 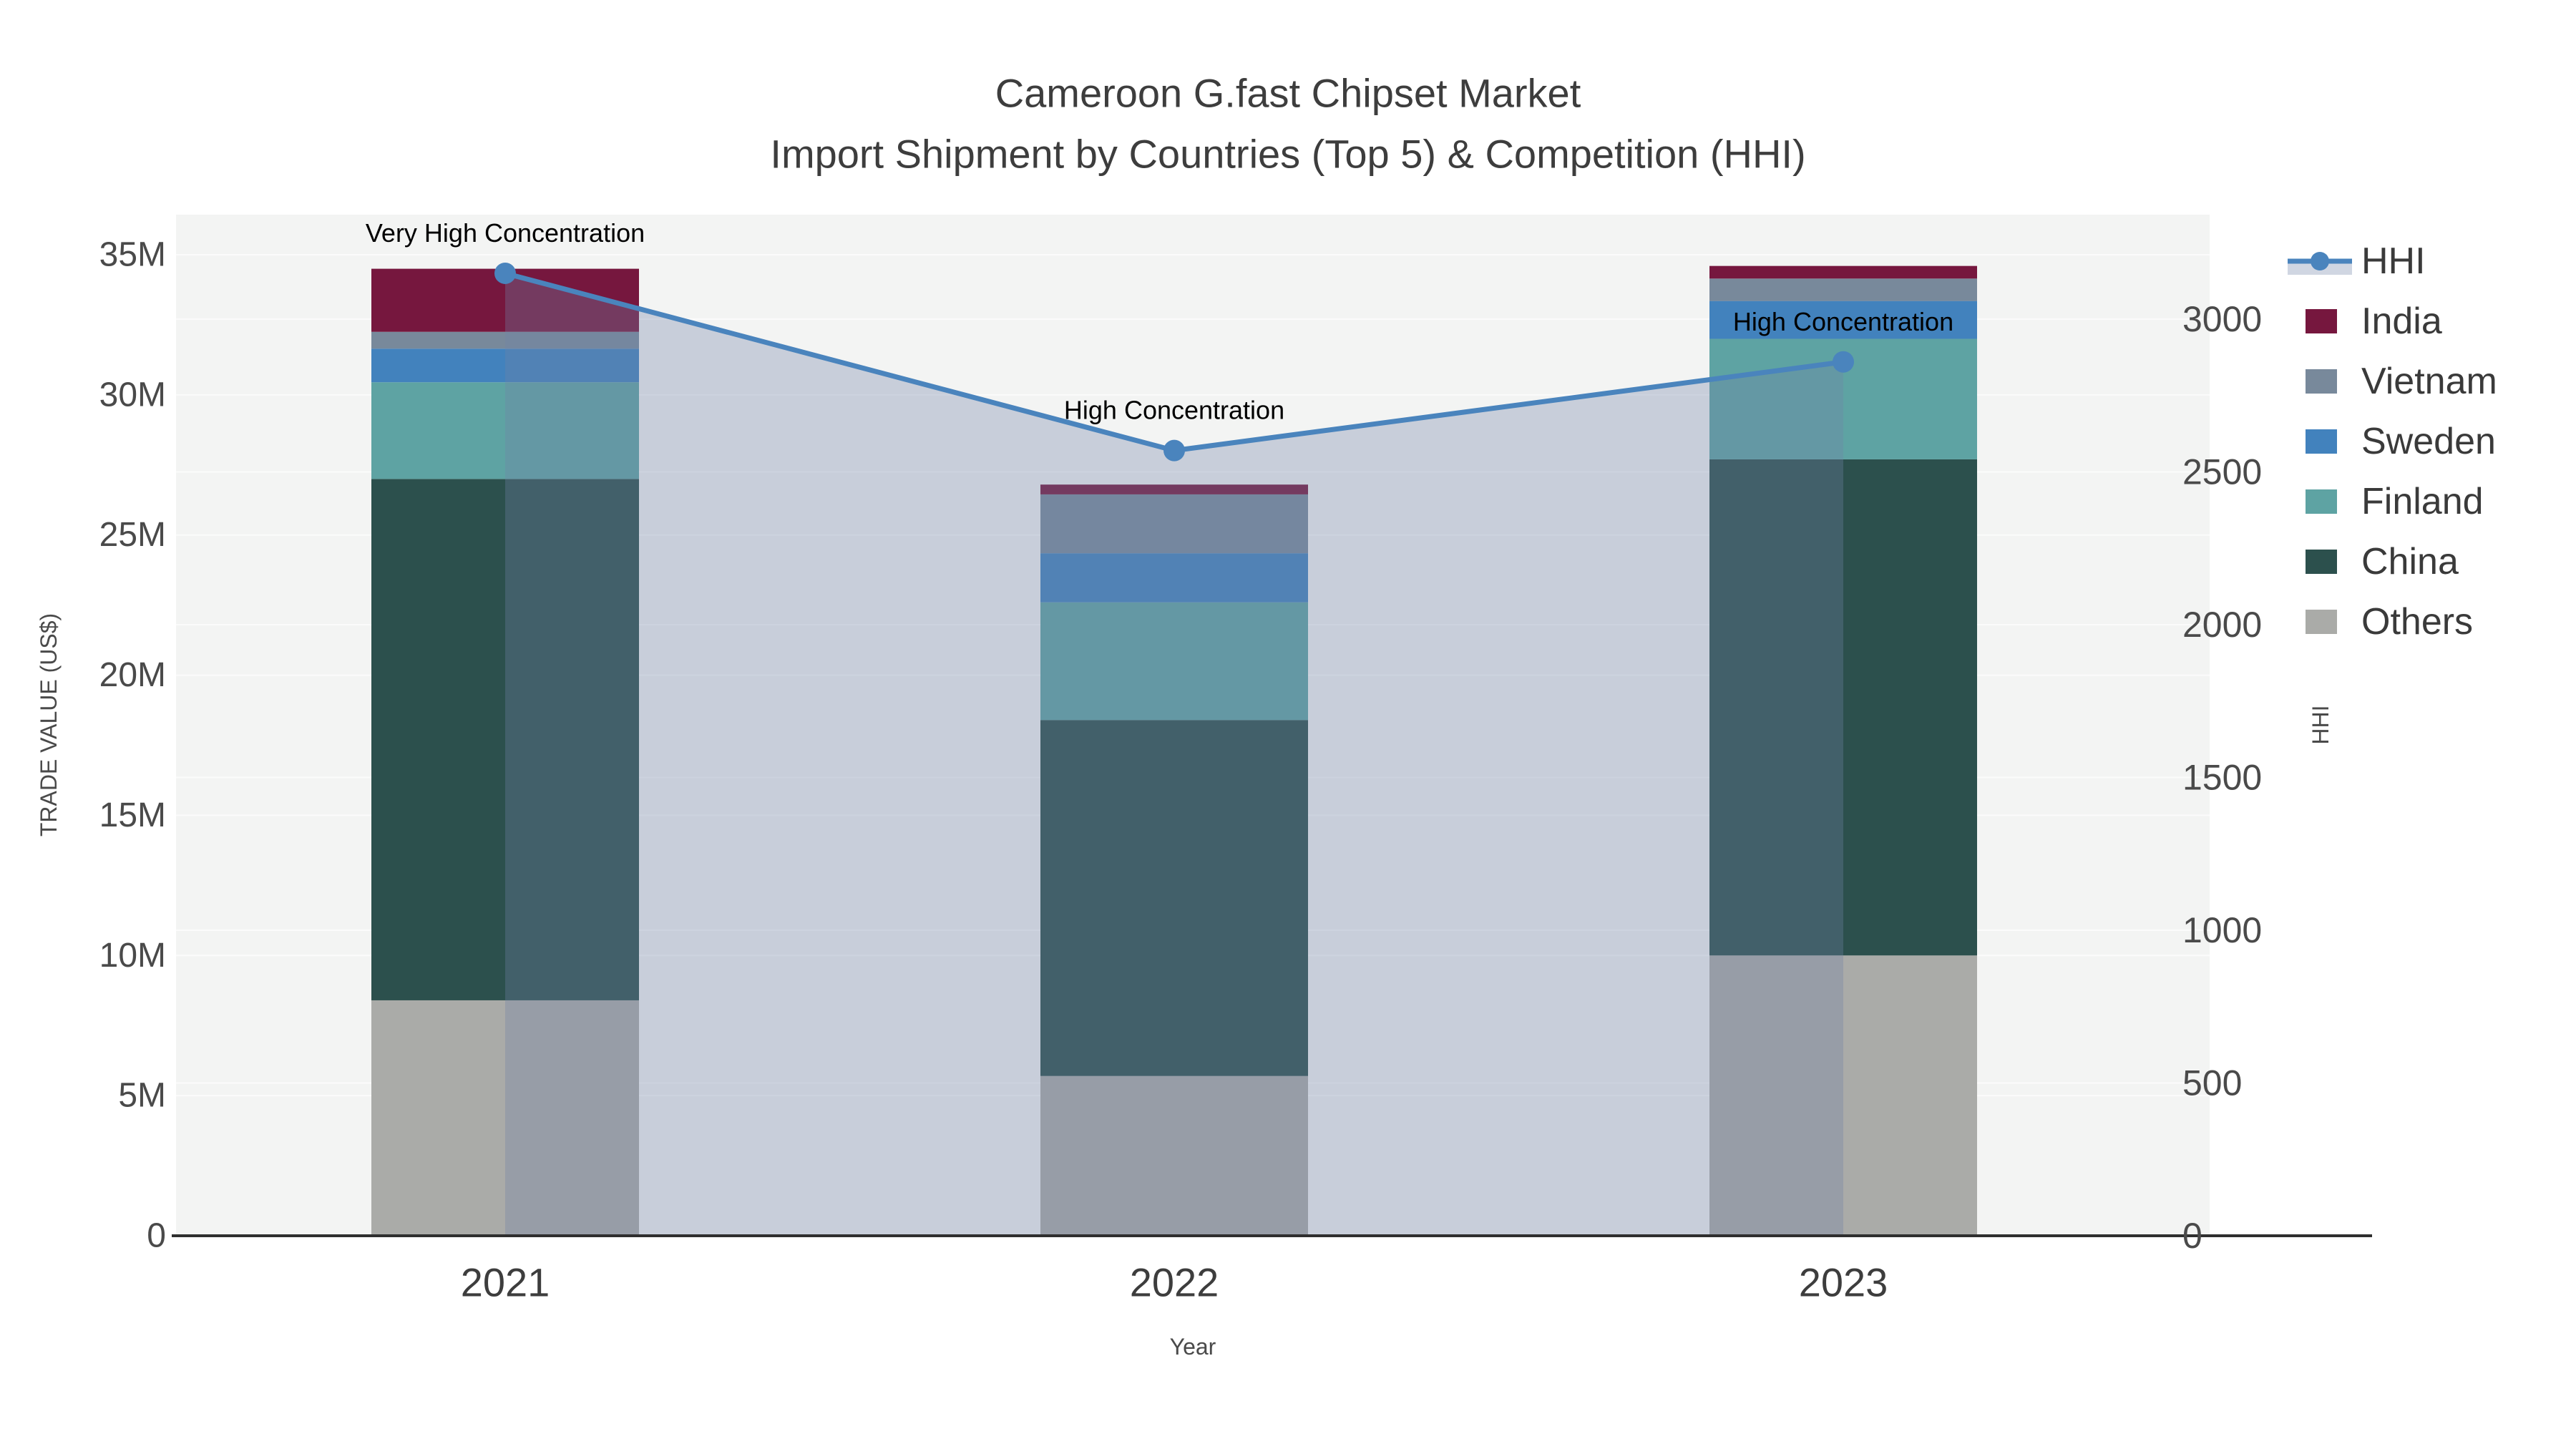 What do you see at coordinates (1288, 93) in the screenshot?
I see `chart-title-line1: Cameroon G.fast Chipset Market` at bounding box center [1288, 93].